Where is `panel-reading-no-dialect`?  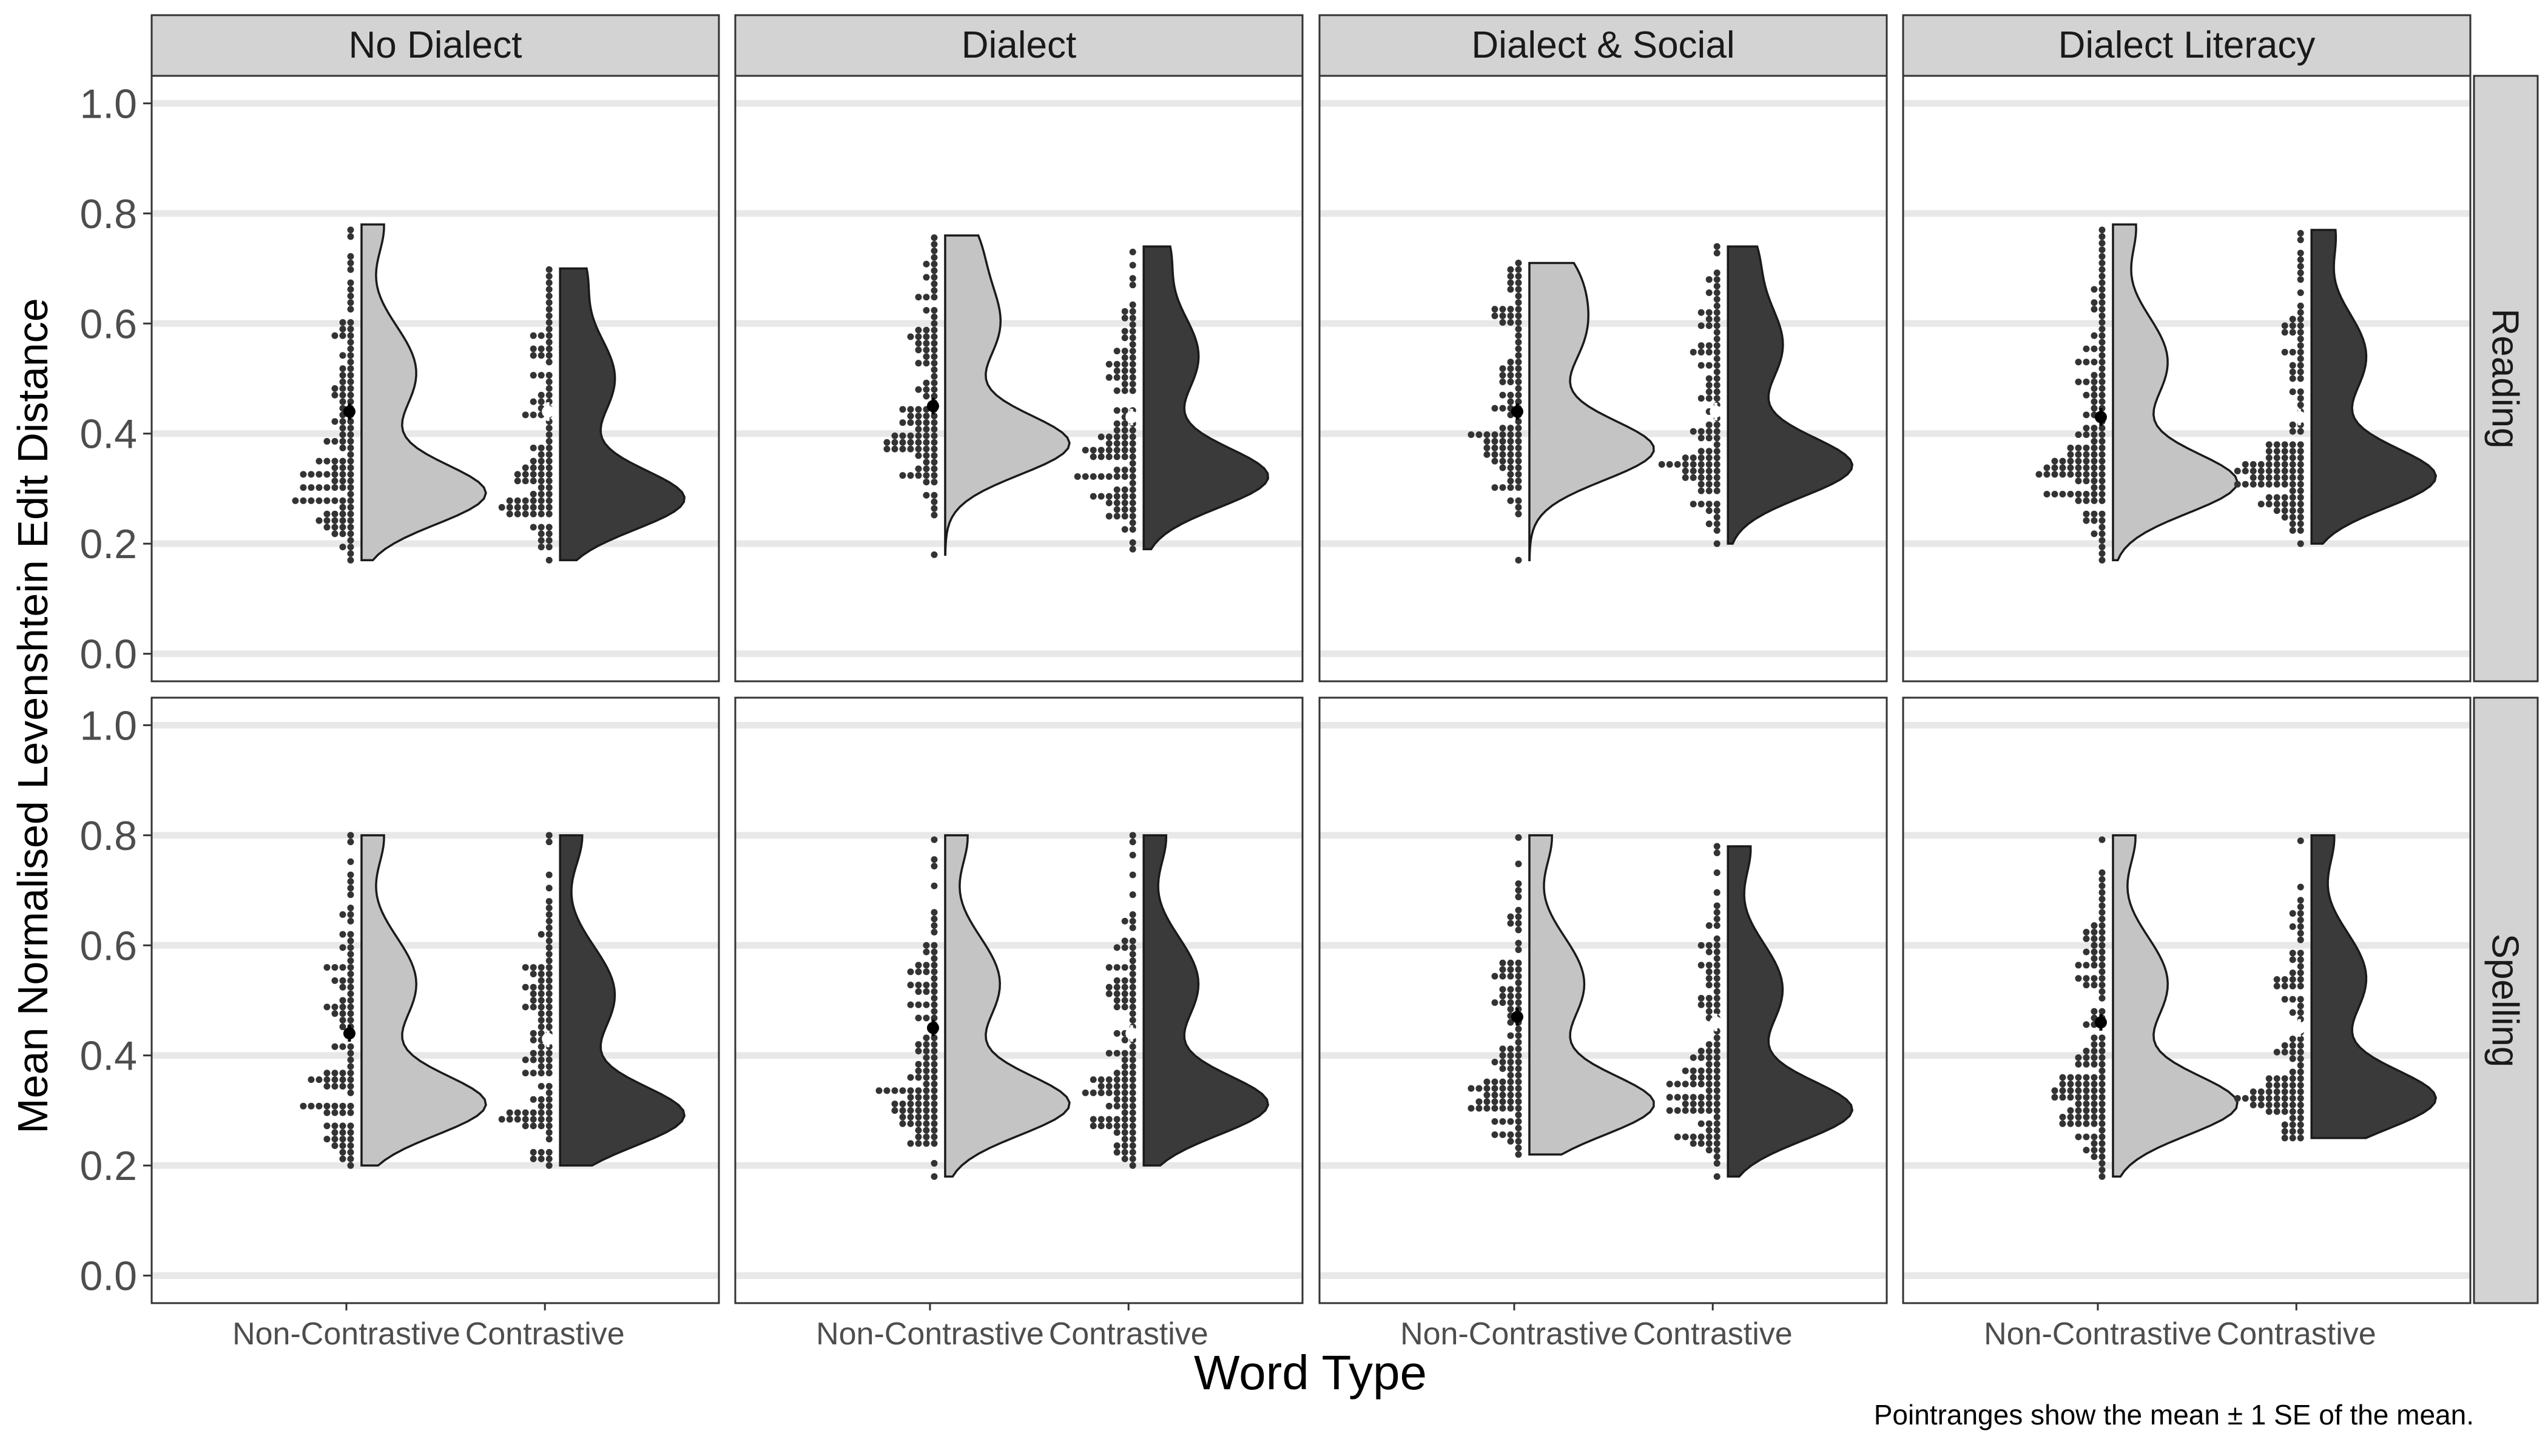
panel-reading-no-dialect is located at coordinates (435, 378).